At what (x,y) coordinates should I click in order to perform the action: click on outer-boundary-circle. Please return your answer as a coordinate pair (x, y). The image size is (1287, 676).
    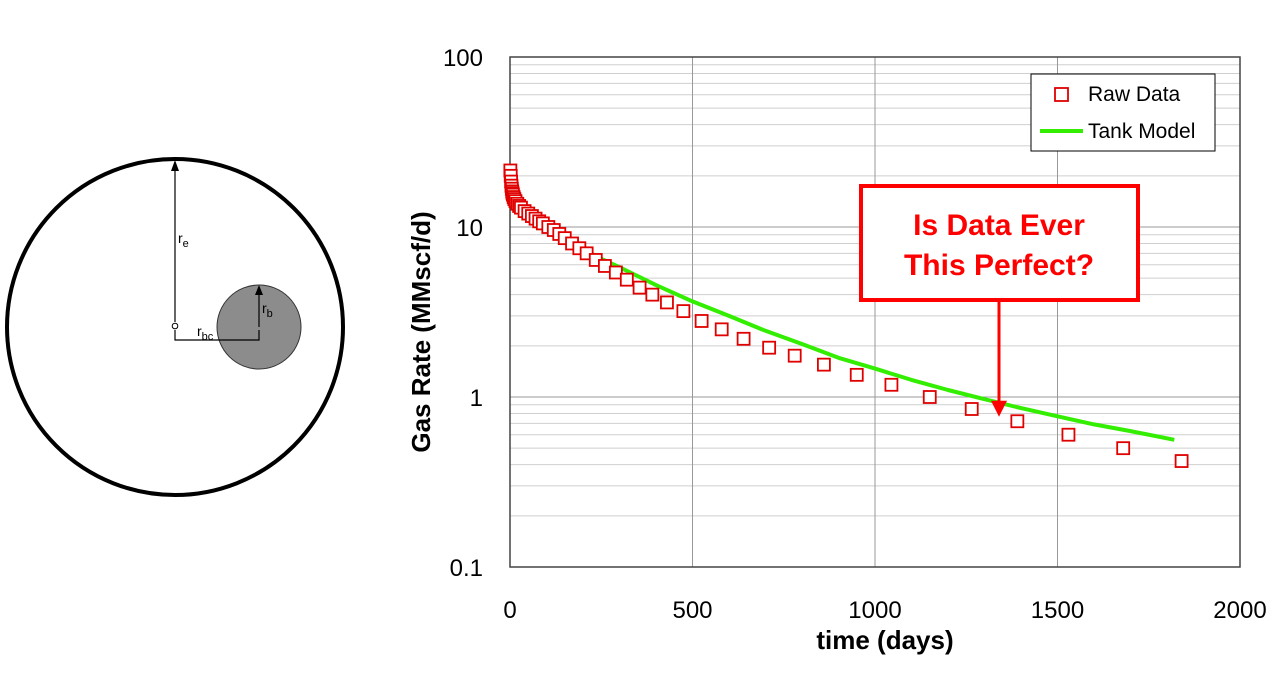
    Looking at the image, I should click on (175, 327).